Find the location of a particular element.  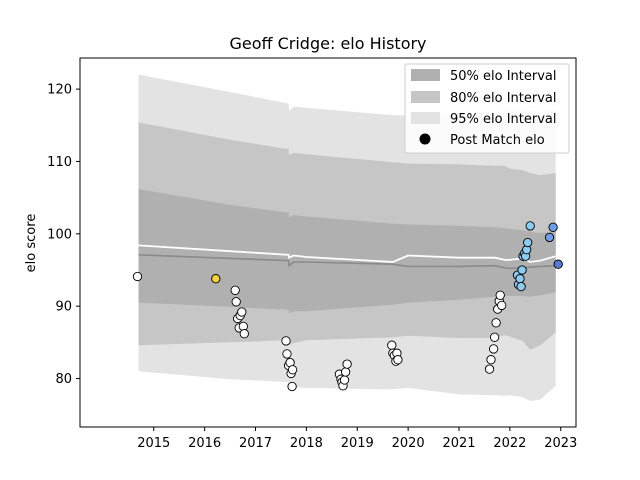

y-tick-label-90: 90 is located at coordinates (63, 307).